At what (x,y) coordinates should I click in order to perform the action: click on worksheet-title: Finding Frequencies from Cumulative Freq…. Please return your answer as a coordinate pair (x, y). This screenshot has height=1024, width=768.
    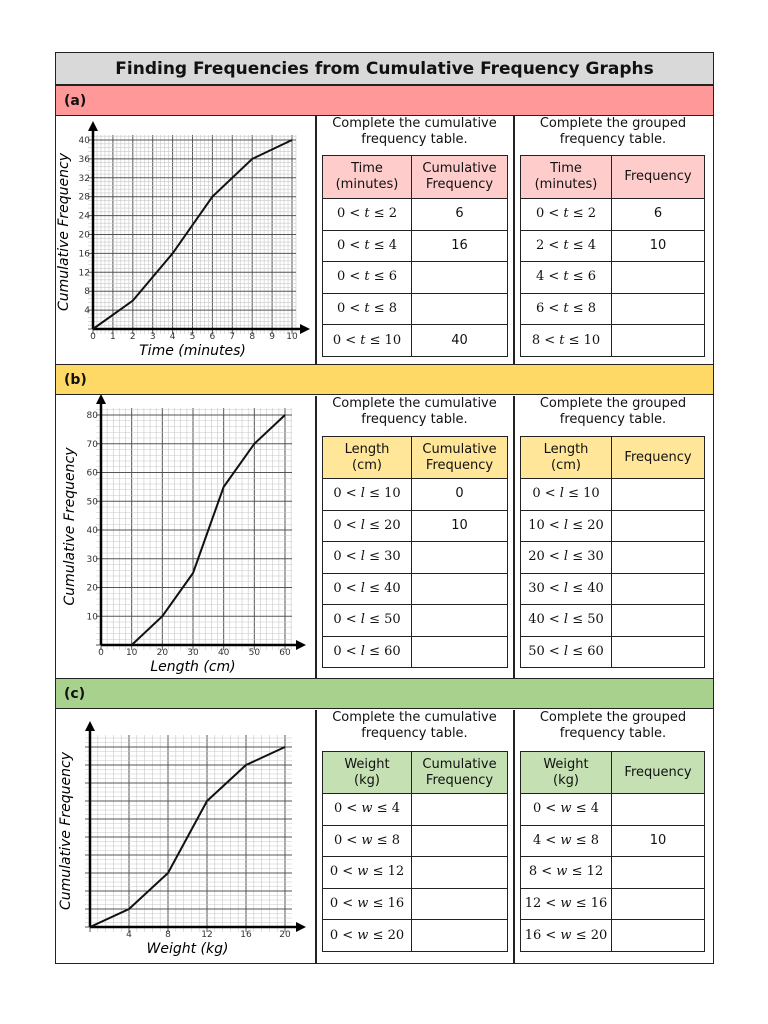
    Looking at the image, I should click on (384, 68).